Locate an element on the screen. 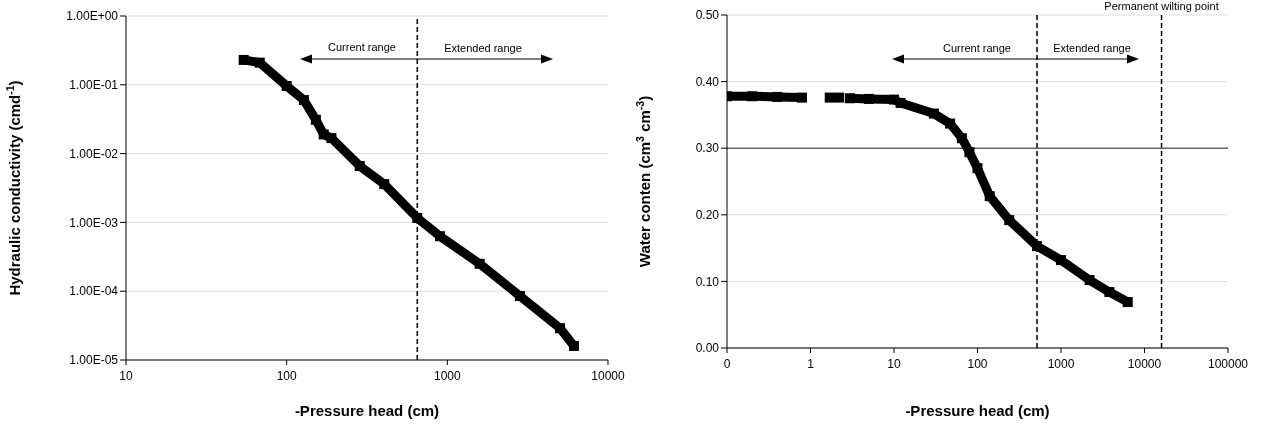 This screenshot has height=424, width=1267. x-tick-label: 0 is located at coordinates (727, 363).